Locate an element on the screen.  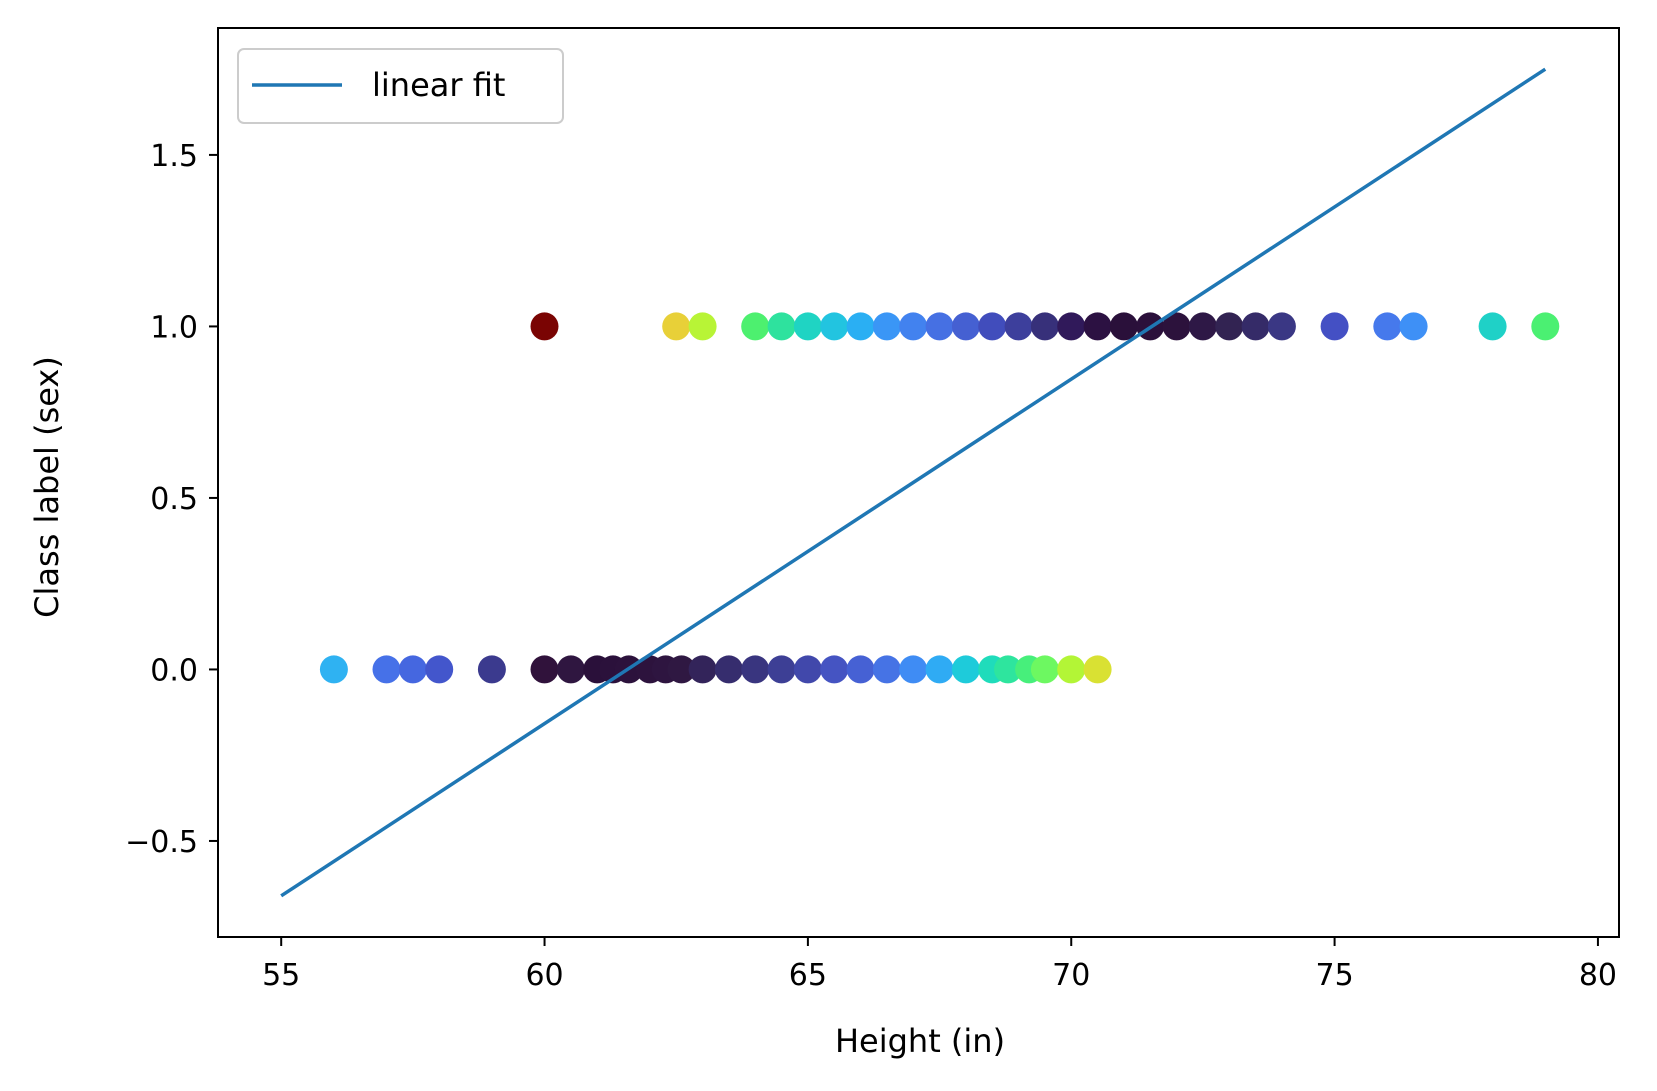
x-tick-label: 60 is located at coordinates (544, 975).